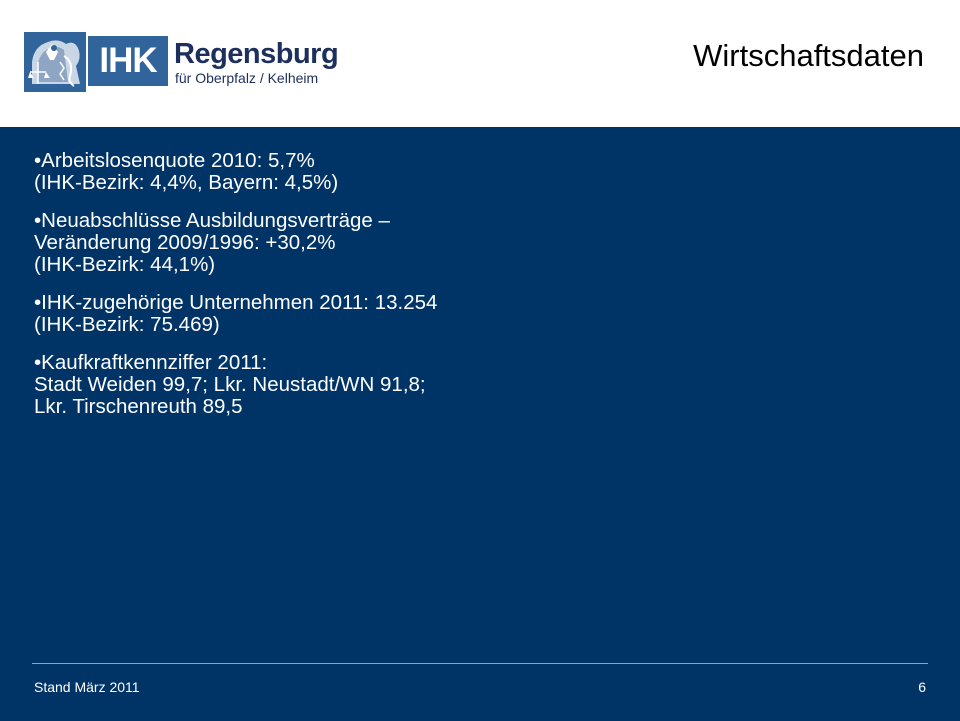 This screenshot has height=721, width=960. Describe the element at coordinates (186, 182) in the screenshot. I see `bullet-line: (IHK-Bezirk: 4,4%, Bayern: 4,5%)` at that location.